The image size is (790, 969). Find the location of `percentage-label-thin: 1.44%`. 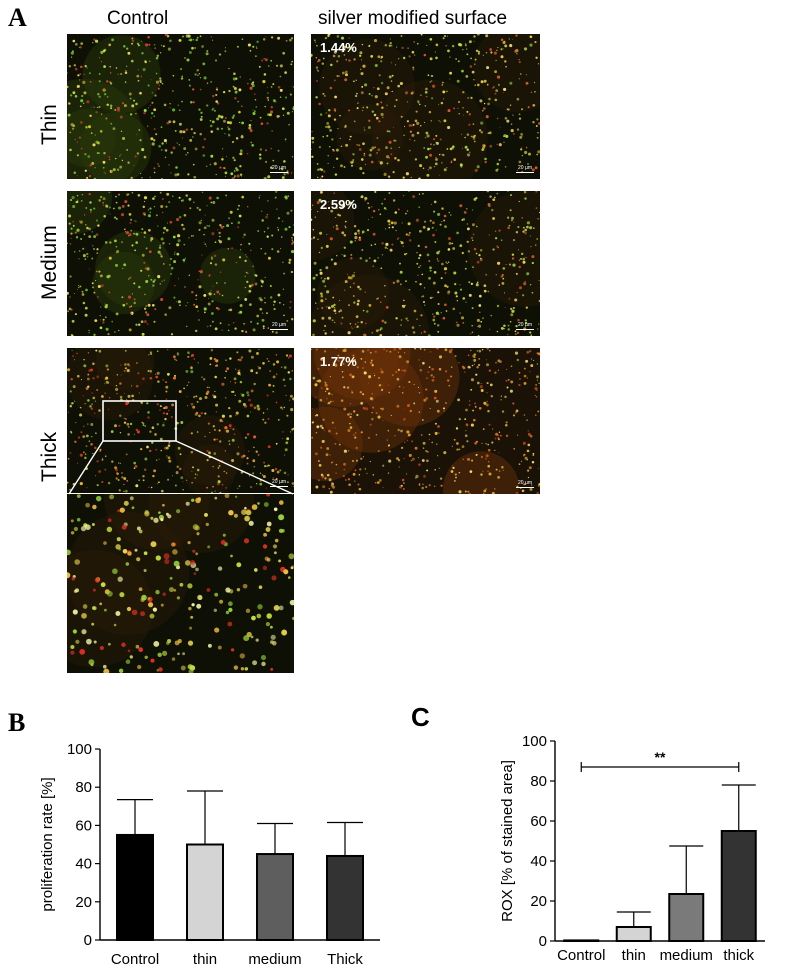

percentage-label-thin: 1.44% is located at coordinates (338, 47).